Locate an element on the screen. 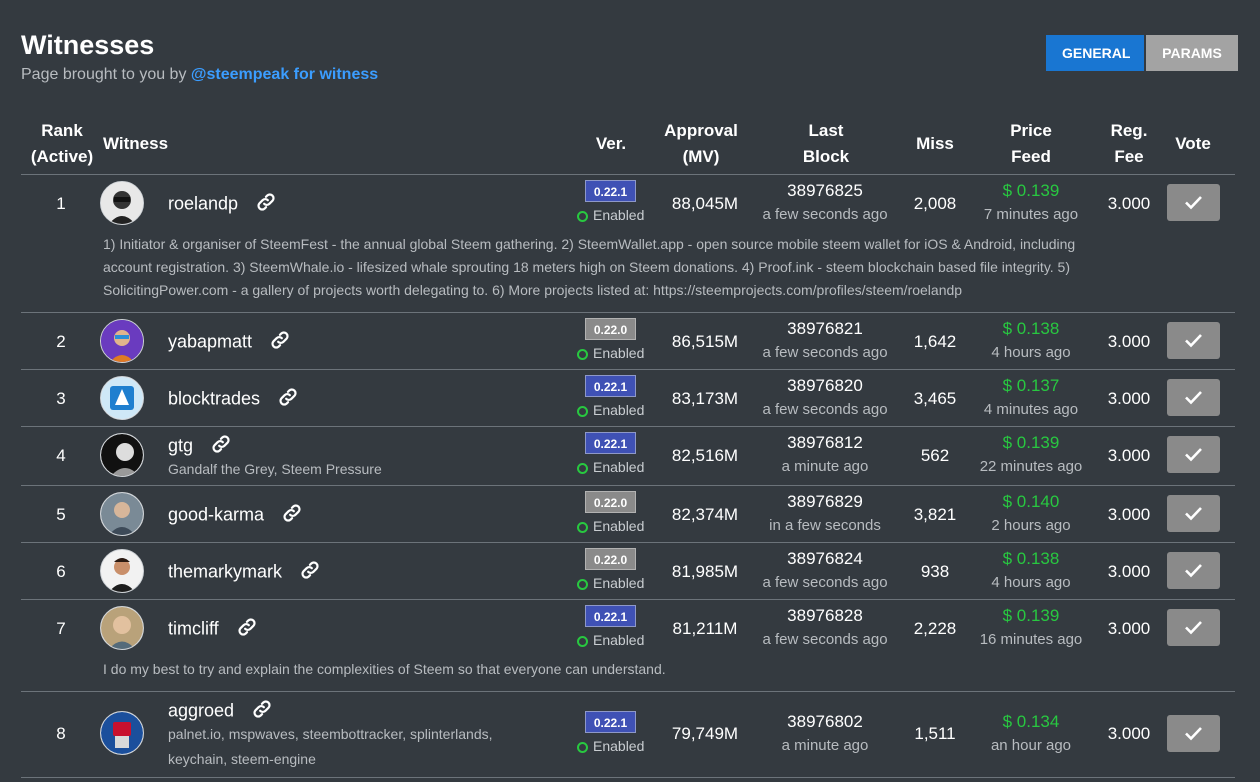 Image resolution: width=1260 pixels, height=782 pixels. col-fee-label: Reg. is located at coordinates (1129, 130).